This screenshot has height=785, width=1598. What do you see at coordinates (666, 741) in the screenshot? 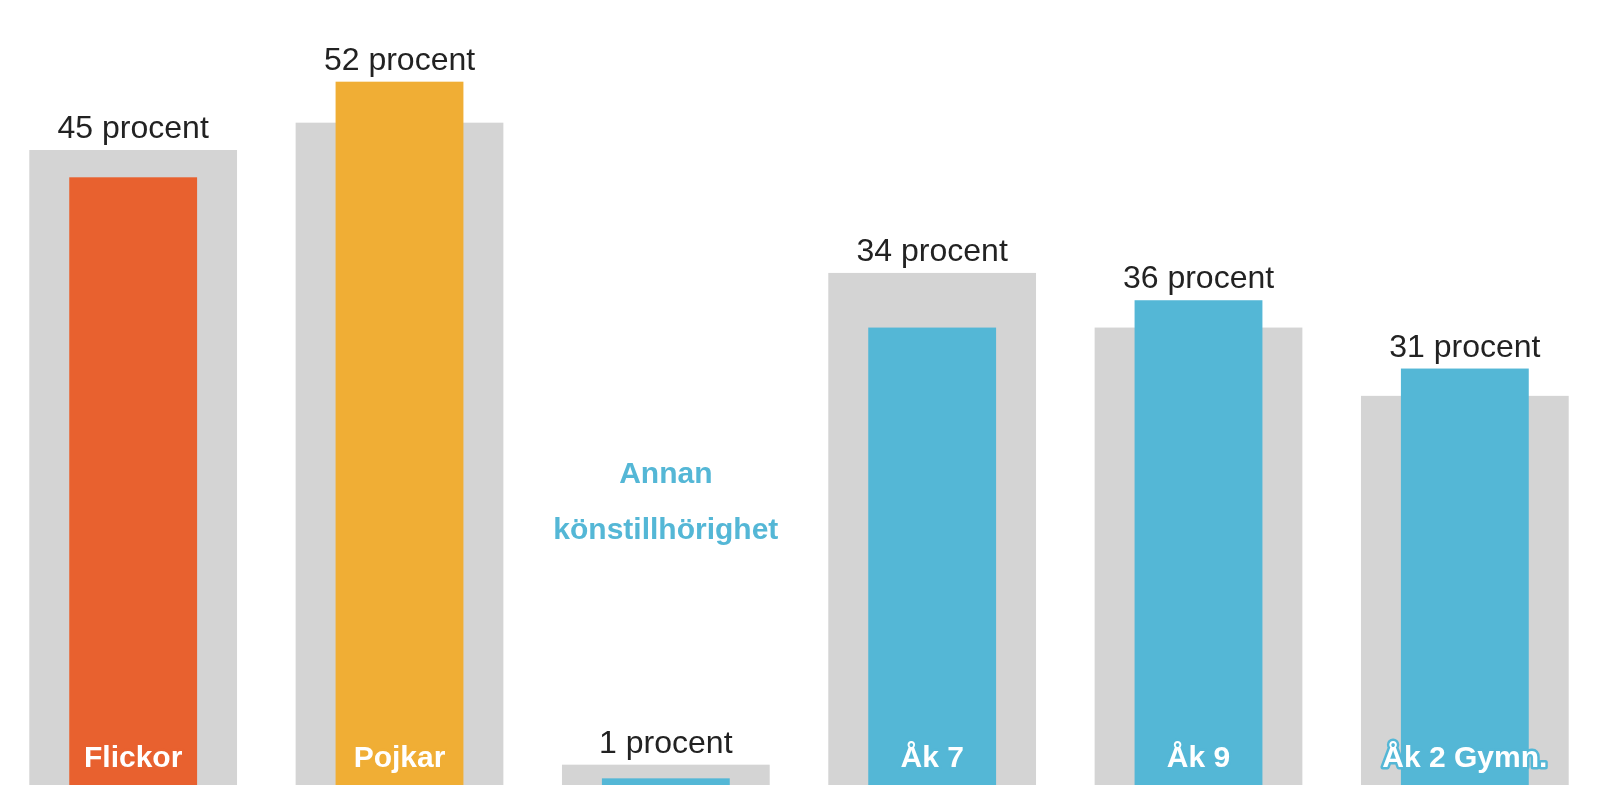
I see `data-label: 1 procent` at bounding box center [666, 741].